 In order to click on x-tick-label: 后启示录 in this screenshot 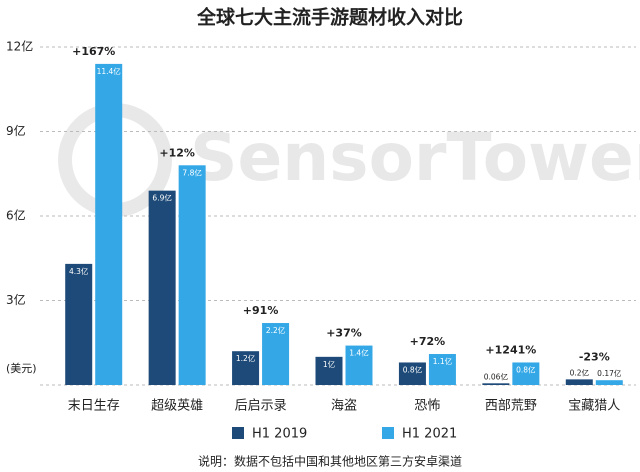, I will do `click(261, 406)`.